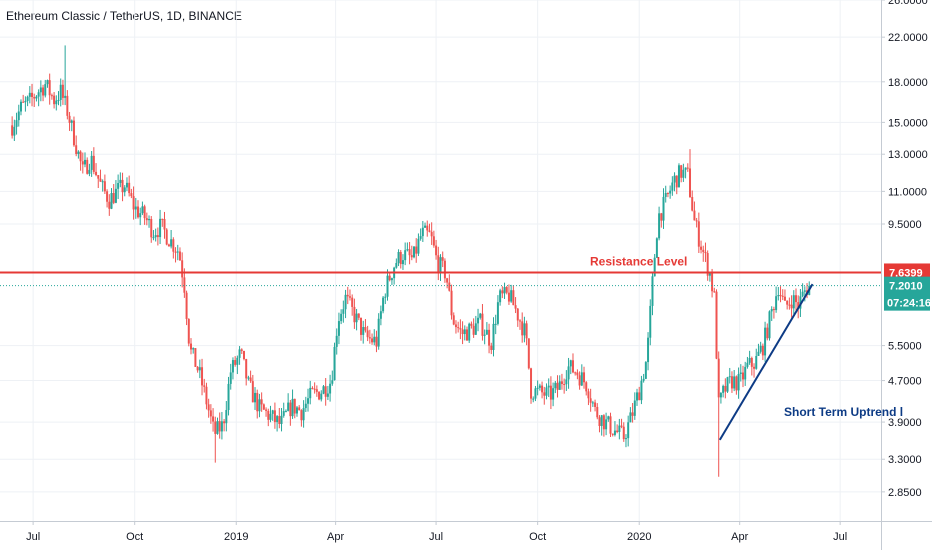 This screenshot has height=550, width=932. Describe the element at coordinates (908, 83) in the screenshot. I see `price-axis-label: 18.0000` at that location.